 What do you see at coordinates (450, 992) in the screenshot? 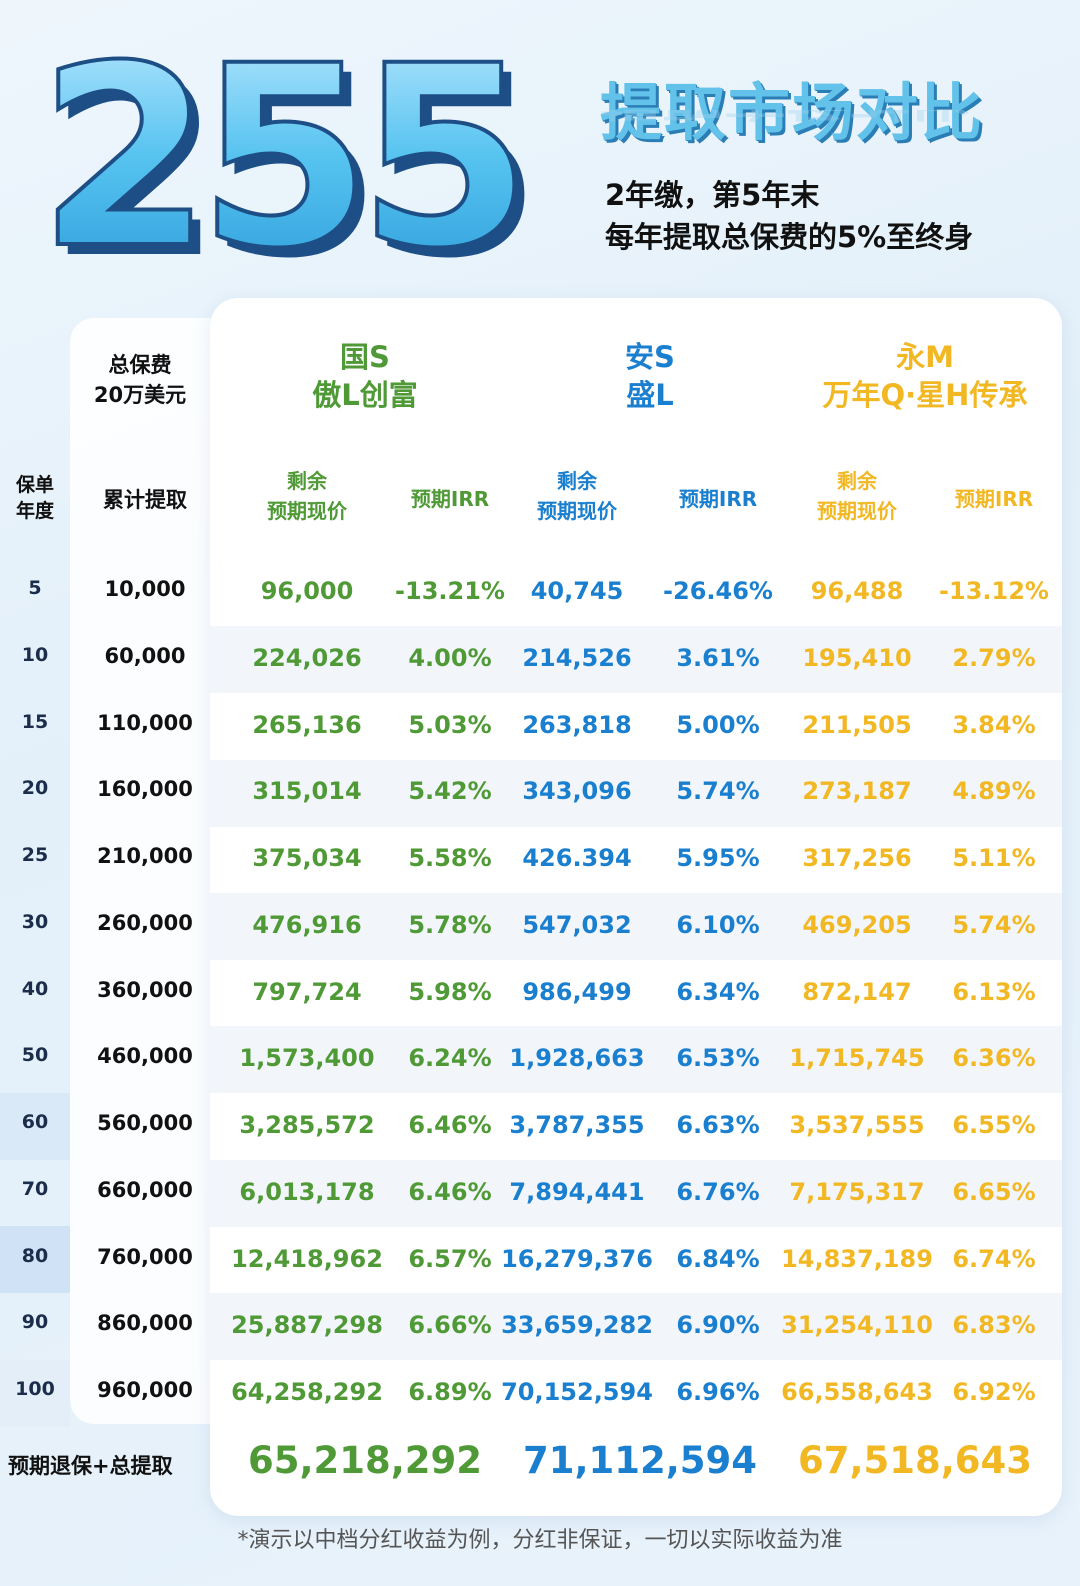
I see `company-1-irr: 5.98%` at bounding box center [450, 992].